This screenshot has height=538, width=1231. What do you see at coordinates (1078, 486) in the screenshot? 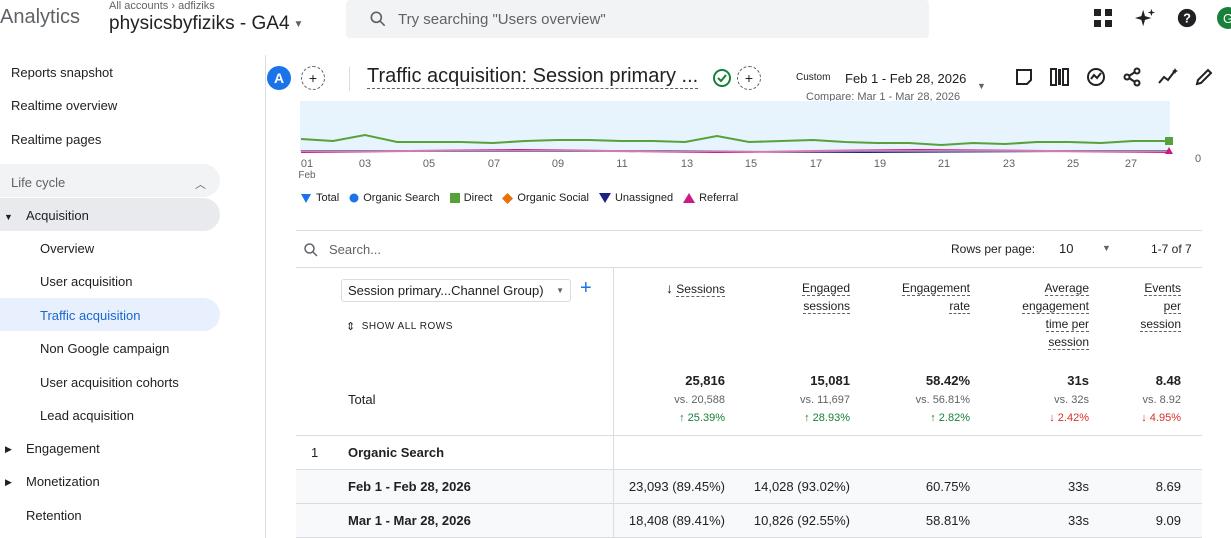
I see `cell-avg-engagement-time: 33s` at bounding box center [1078, 486].